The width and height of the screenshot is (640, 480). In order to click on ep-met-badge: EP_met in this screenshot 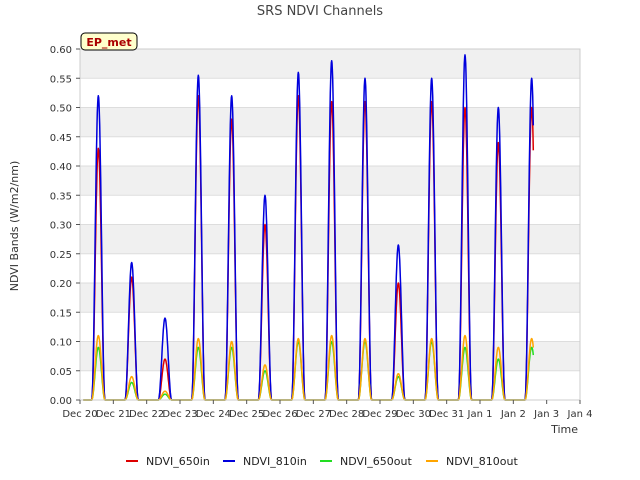, I will do `click(109, 41)`.